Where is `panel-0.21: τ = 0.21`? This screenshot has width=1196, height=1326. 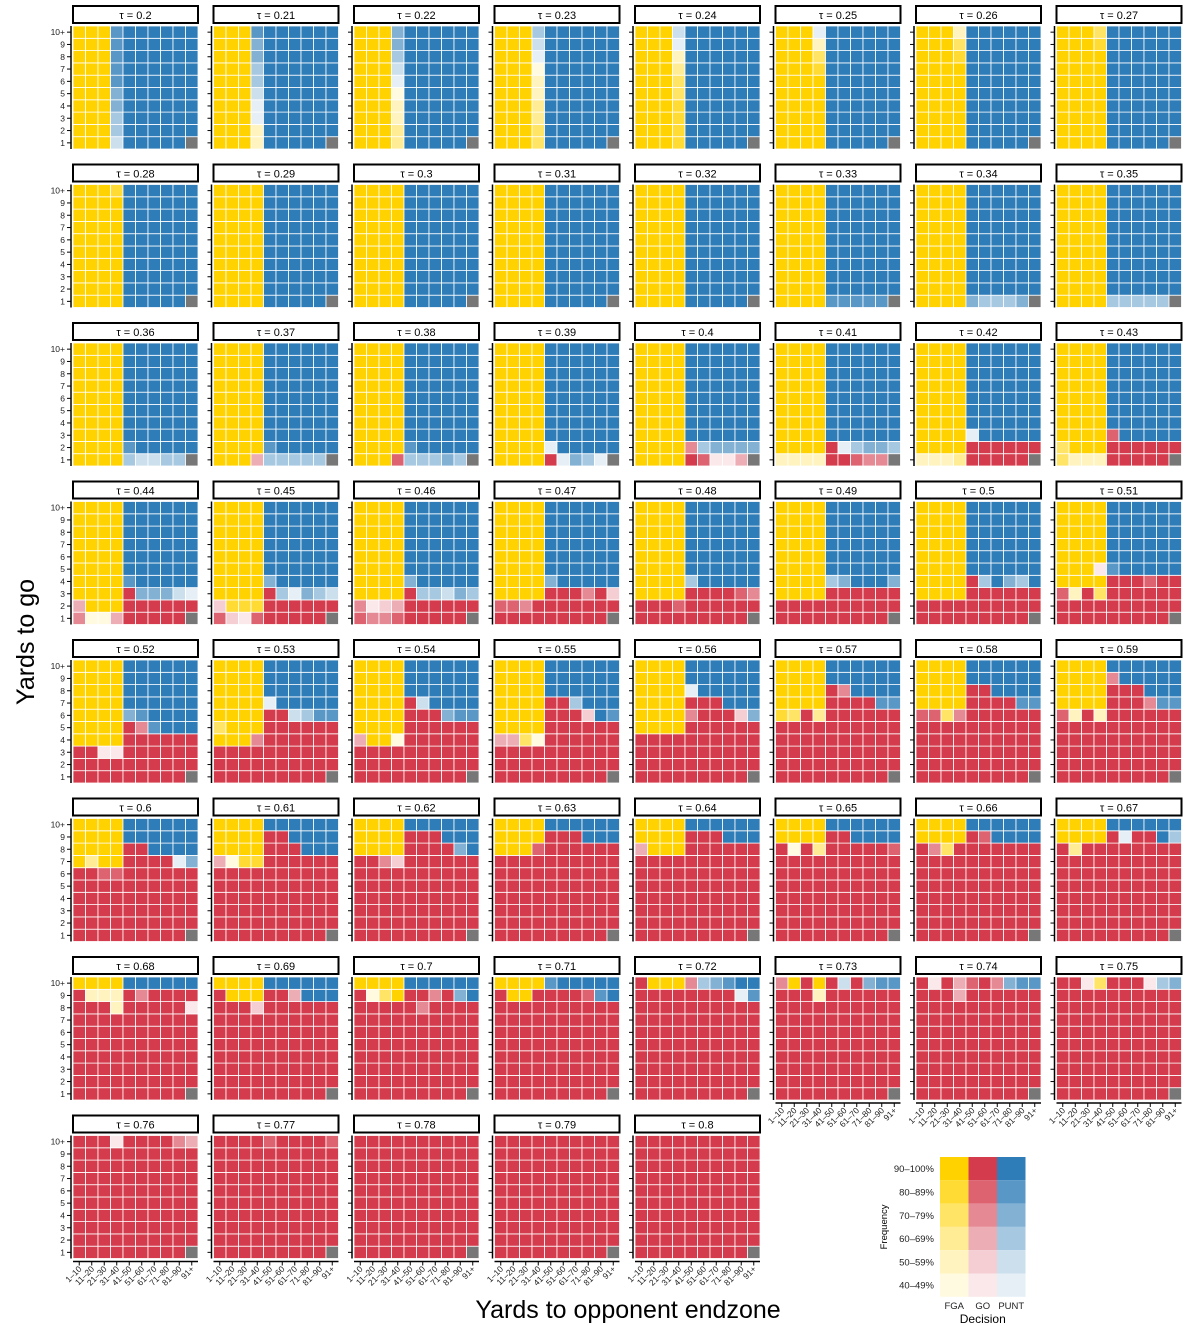
panel-0.21: τ = 0.21 is located at coordinates (273, 77).